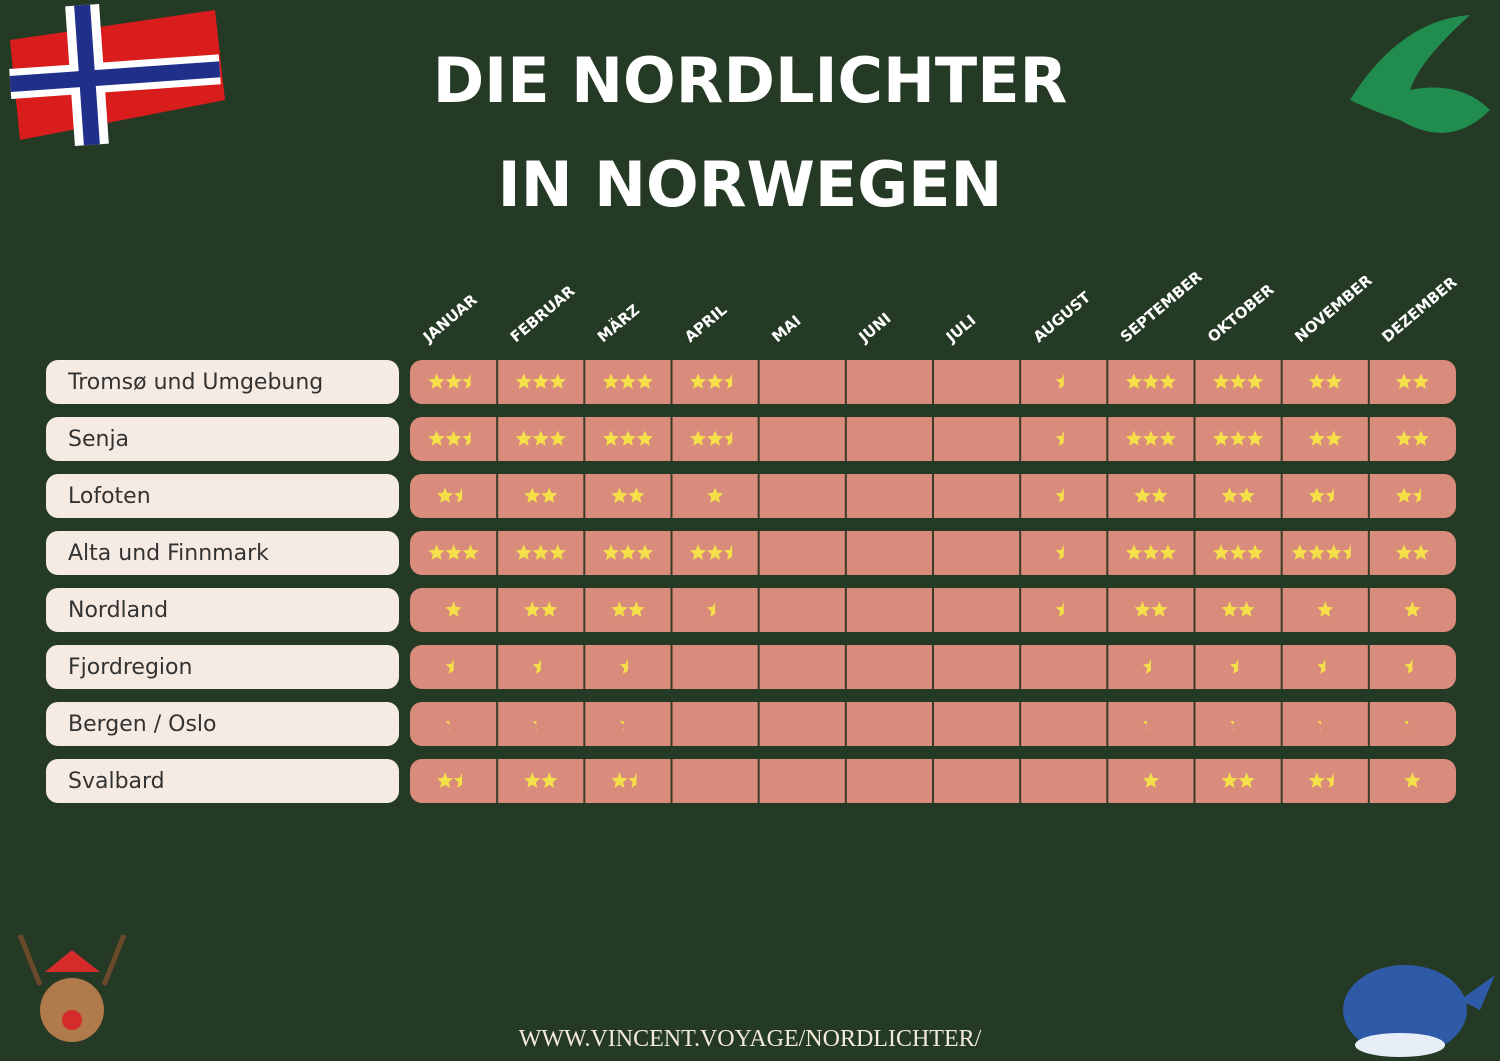 This screenshot has height=1061, width=1500. I want to click on row-label: Lofoten, so click(109, 496).